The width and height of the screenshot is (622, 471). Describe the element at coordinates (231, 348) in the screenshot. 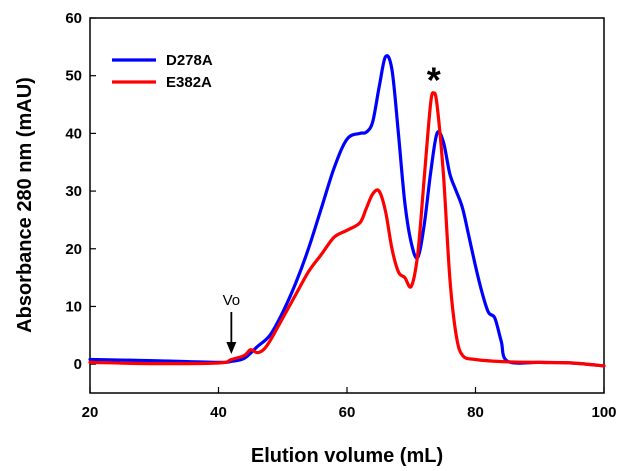

I see `arrow-head` at that location.